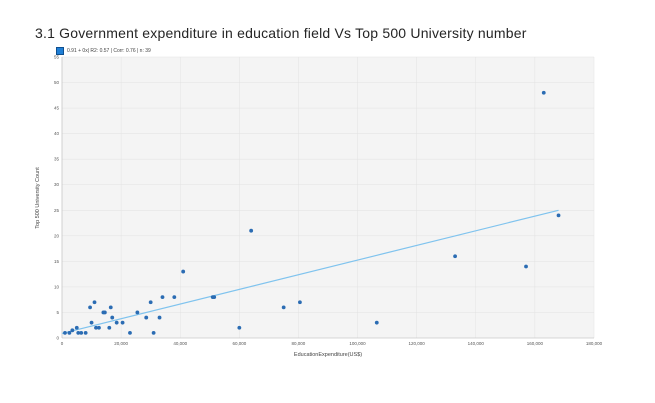 The height and width of the screenshot is (403, 655). What do you see at coordinates (57, 210) in the screenshot?
I see `y-tick-label: 25` at bounding box center [57, 210].